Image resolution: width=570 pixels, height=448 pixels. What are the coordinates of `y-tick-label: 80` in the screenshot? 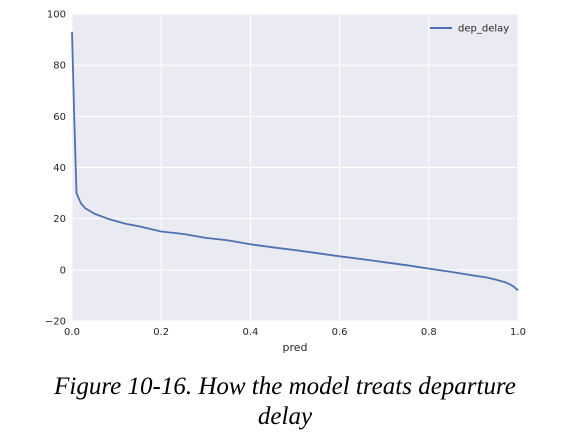 It's located at (59, 66).